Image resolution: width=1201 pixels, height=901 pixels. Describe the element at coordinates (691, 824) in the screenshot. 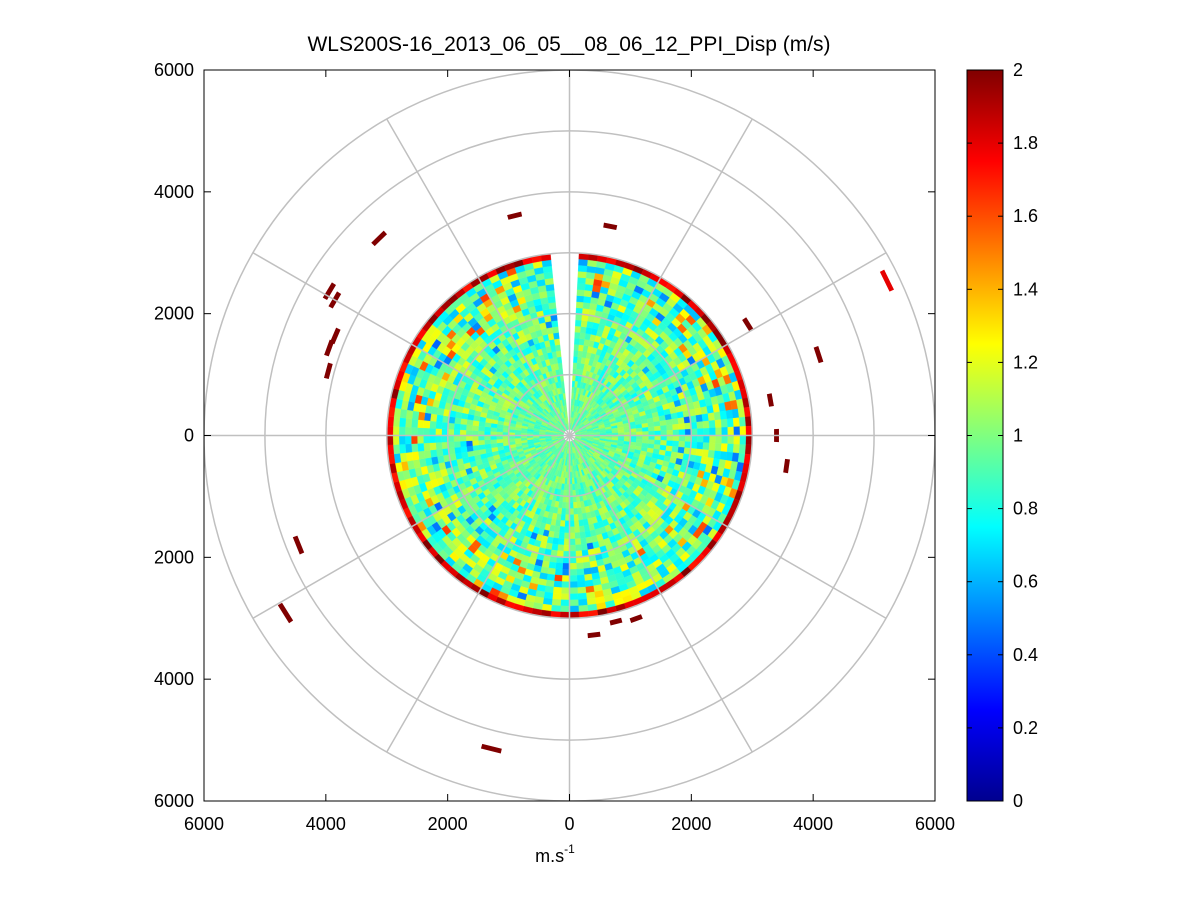

I see `x-tick-label: 2000` at that location.